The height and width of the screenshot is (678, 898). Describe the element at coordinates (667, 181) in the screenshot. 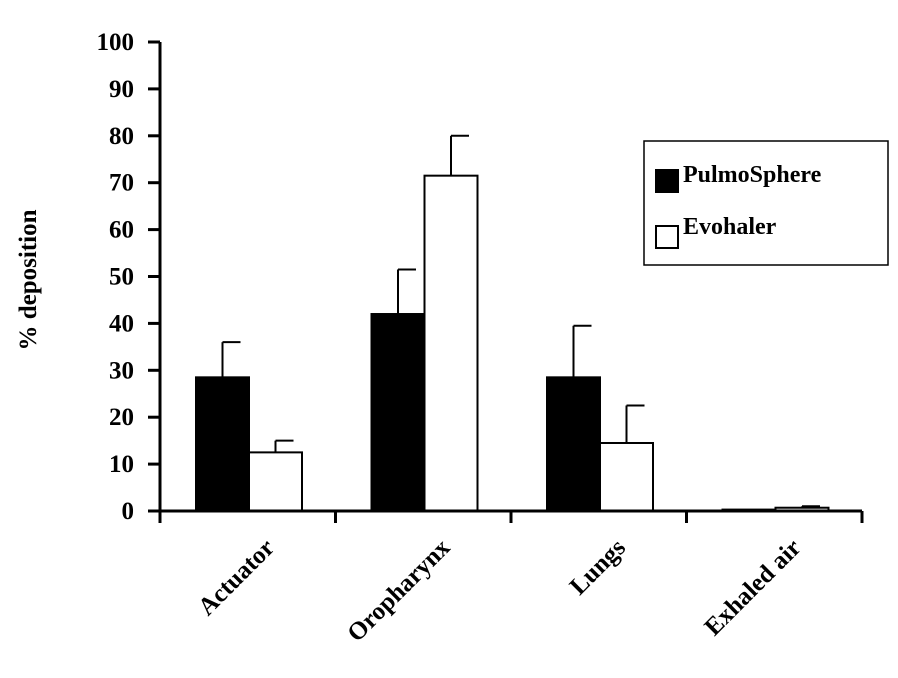

I see `legend-swatch-pulmosphere` at that location.